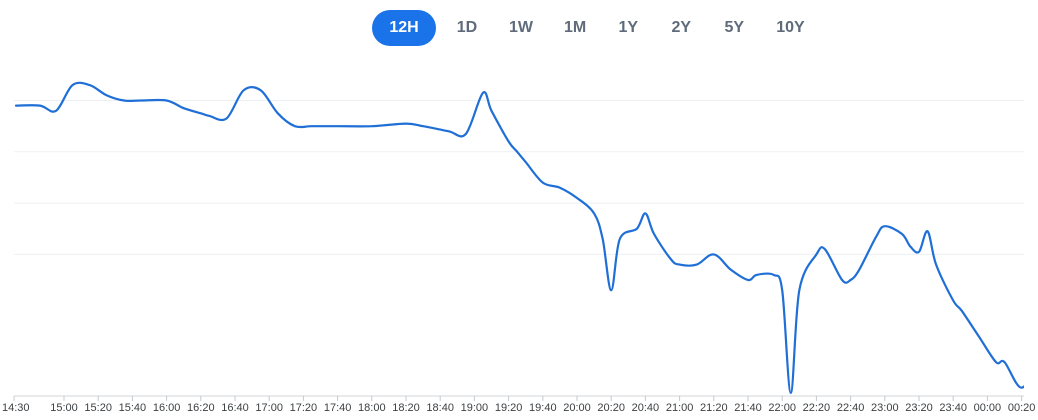  What do you see at coordinates (919, 408) in the screenshot?
I see `x-tick-label: 23:20` at bounding box center [919, 408].